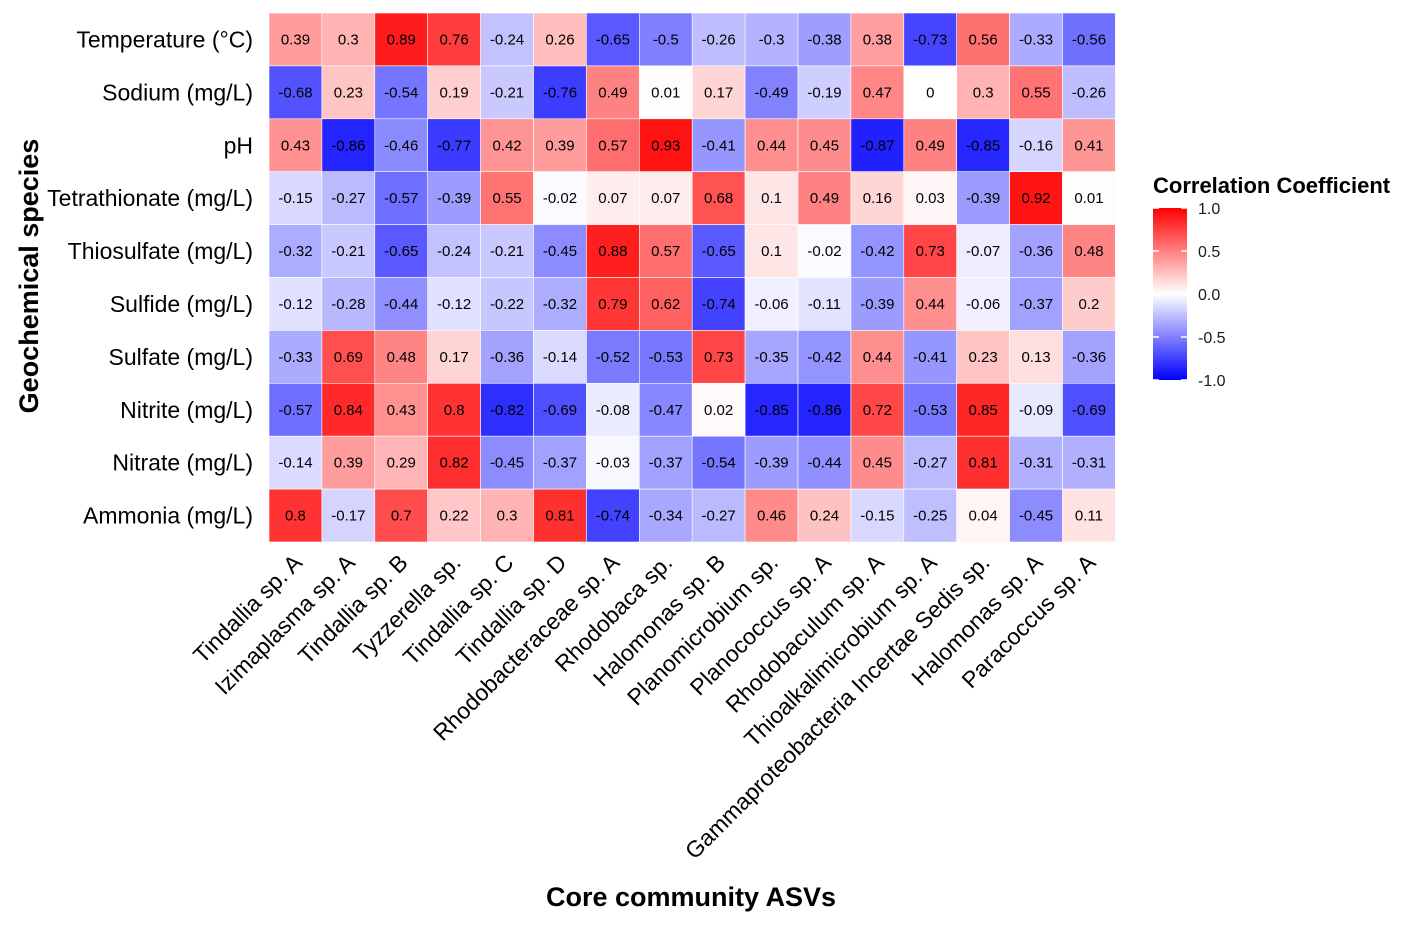 Image resolution: width=1418 pixels, height=925 pixels. I want to click on cell-value-label: -0.53, so click(930, 410).